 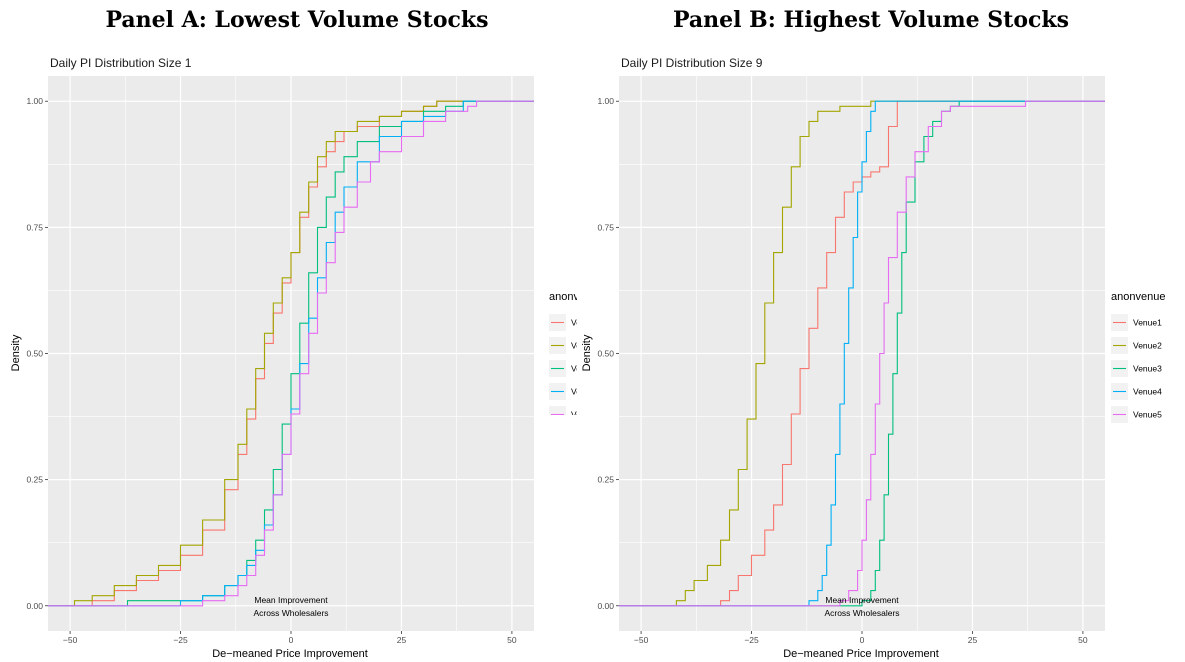 I want to click on chart-b-tick-label-y: 0.00, so click(x=605, y=606).